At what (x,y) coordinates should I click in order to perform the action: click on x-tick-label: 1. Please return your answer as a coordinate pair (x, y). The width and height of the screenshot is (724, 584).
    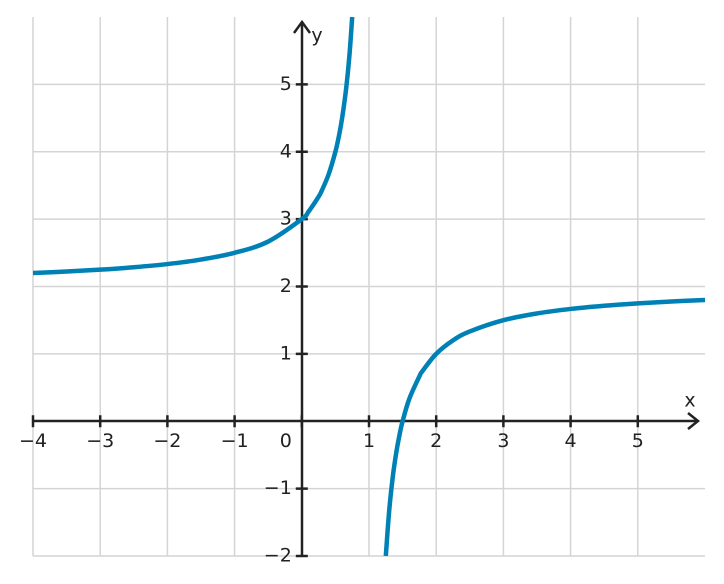
    Looking at the image, I should click on (369, 441).